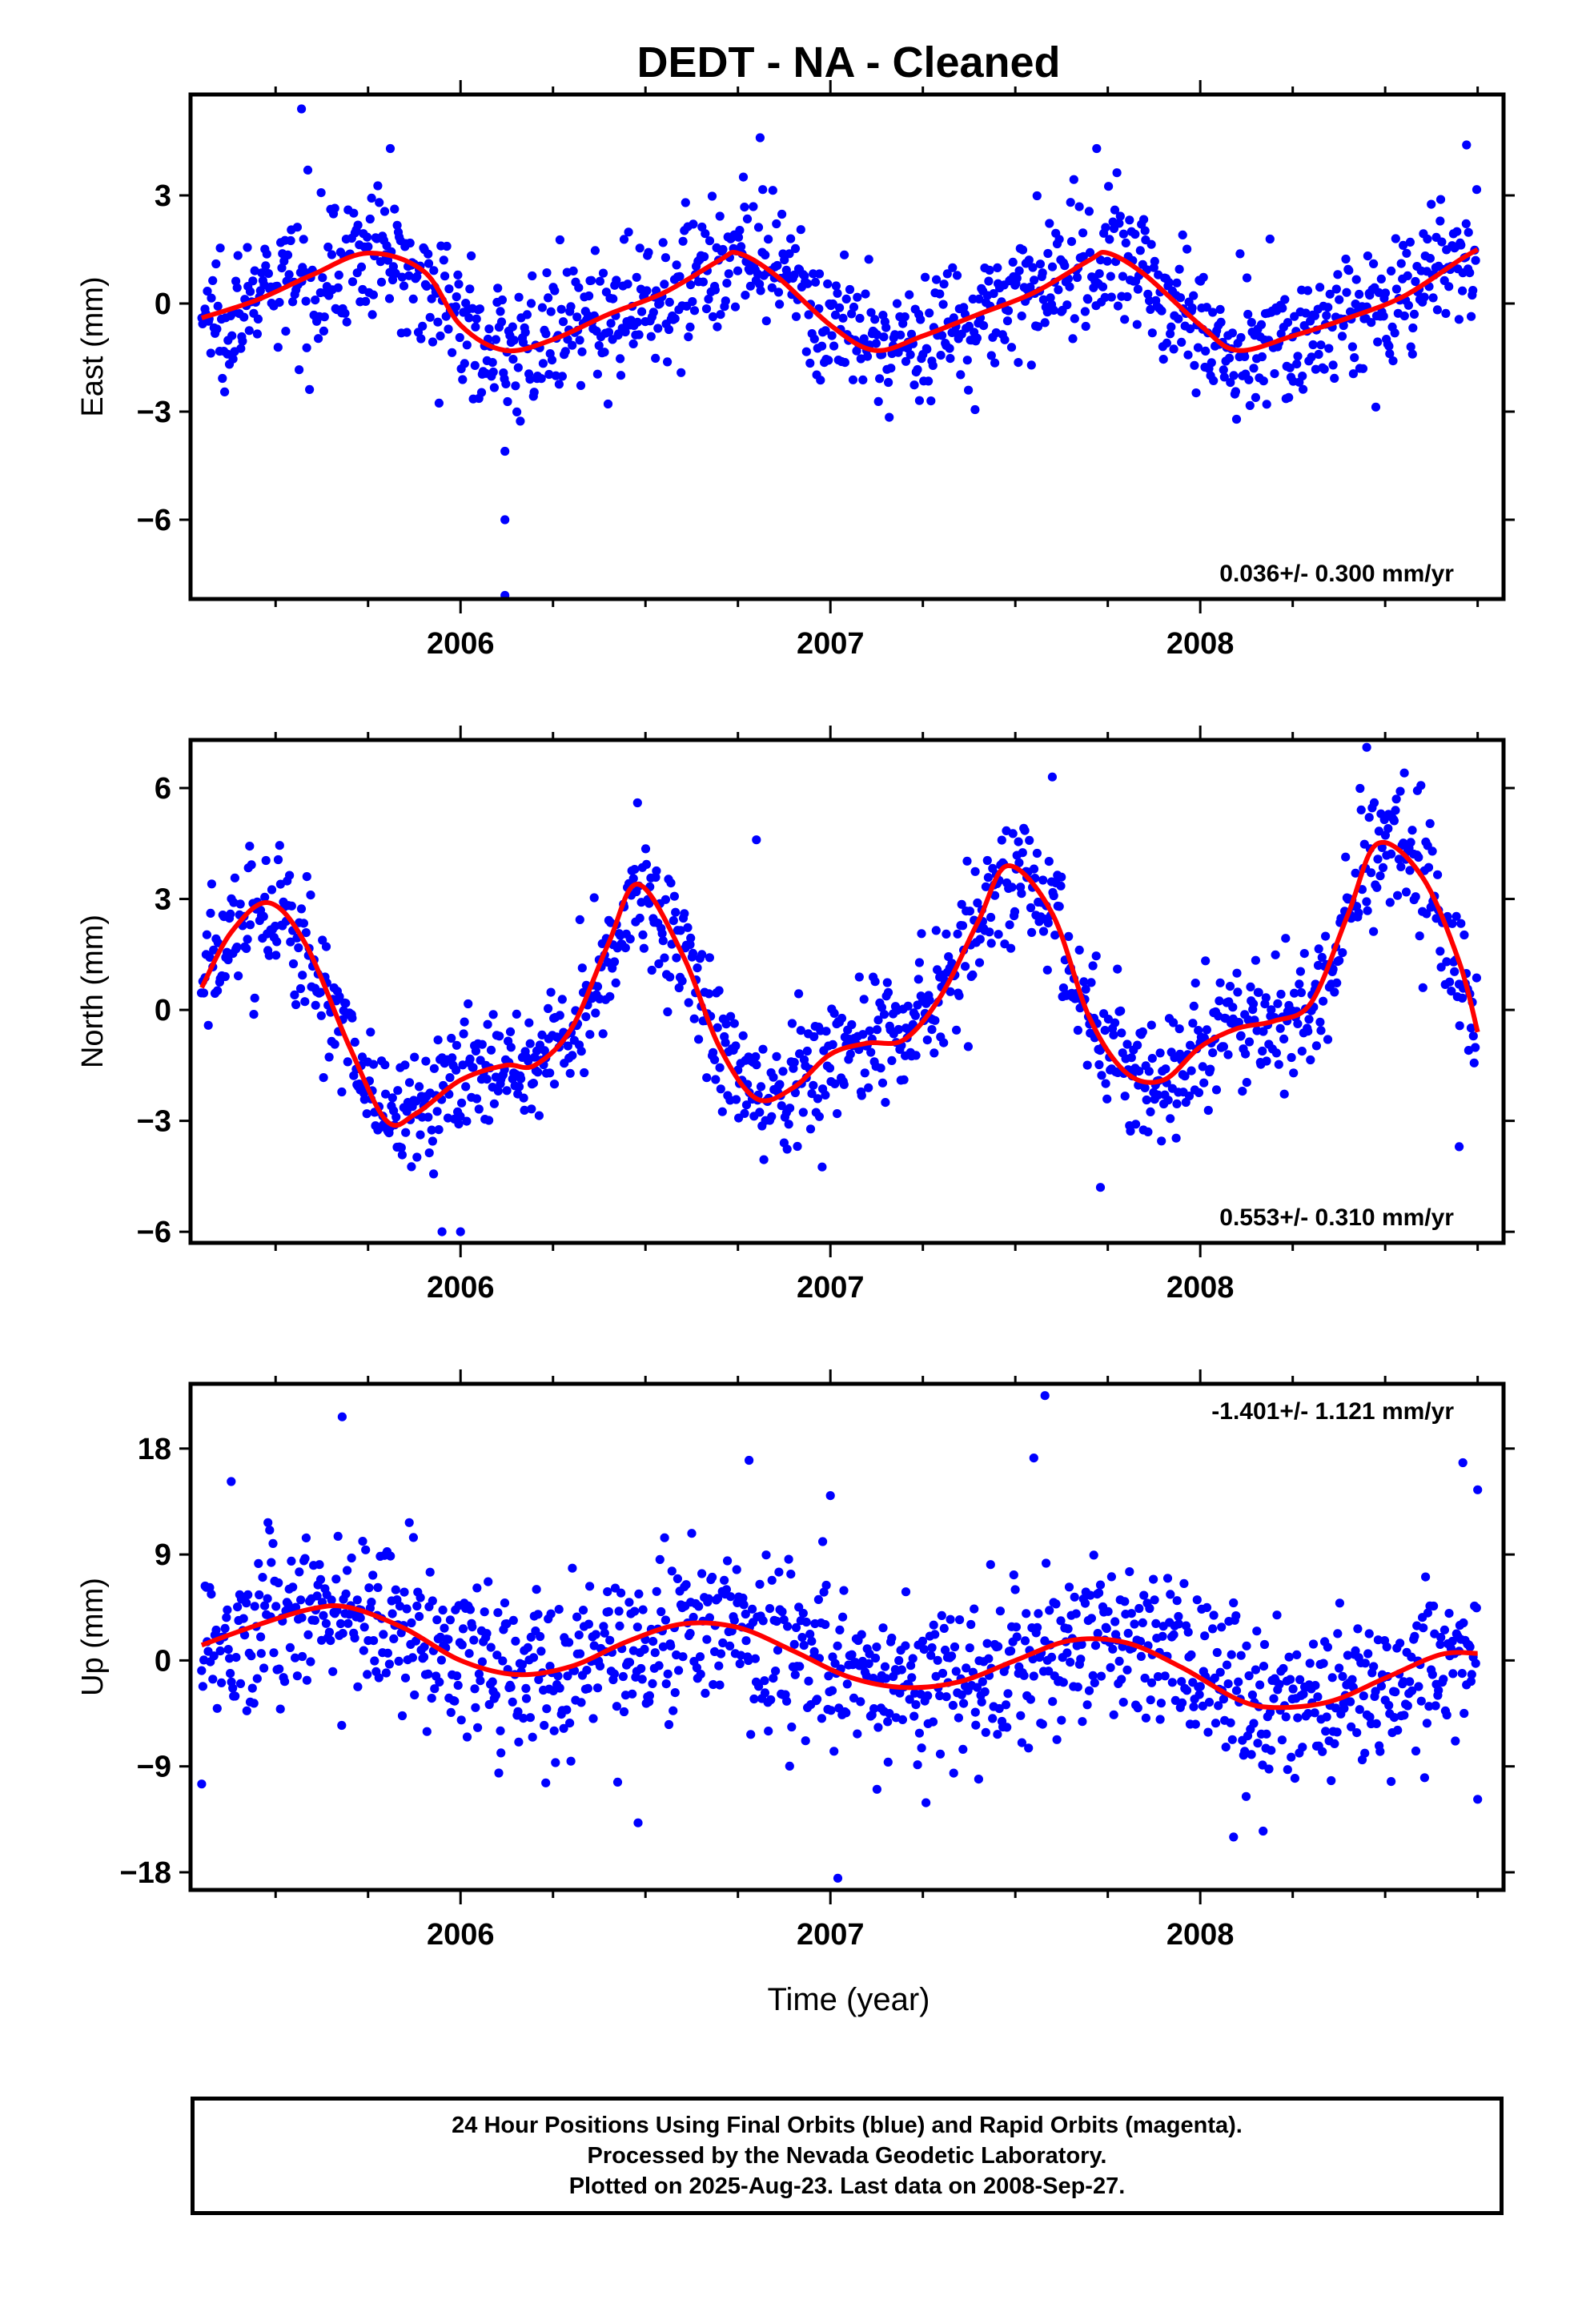 Image resolution: width=1582 pixels, height=2324 pixels. Describe the element at coordinates (461, 1288) in the screenshot. I see `x-tick-label: 2006` at that location.